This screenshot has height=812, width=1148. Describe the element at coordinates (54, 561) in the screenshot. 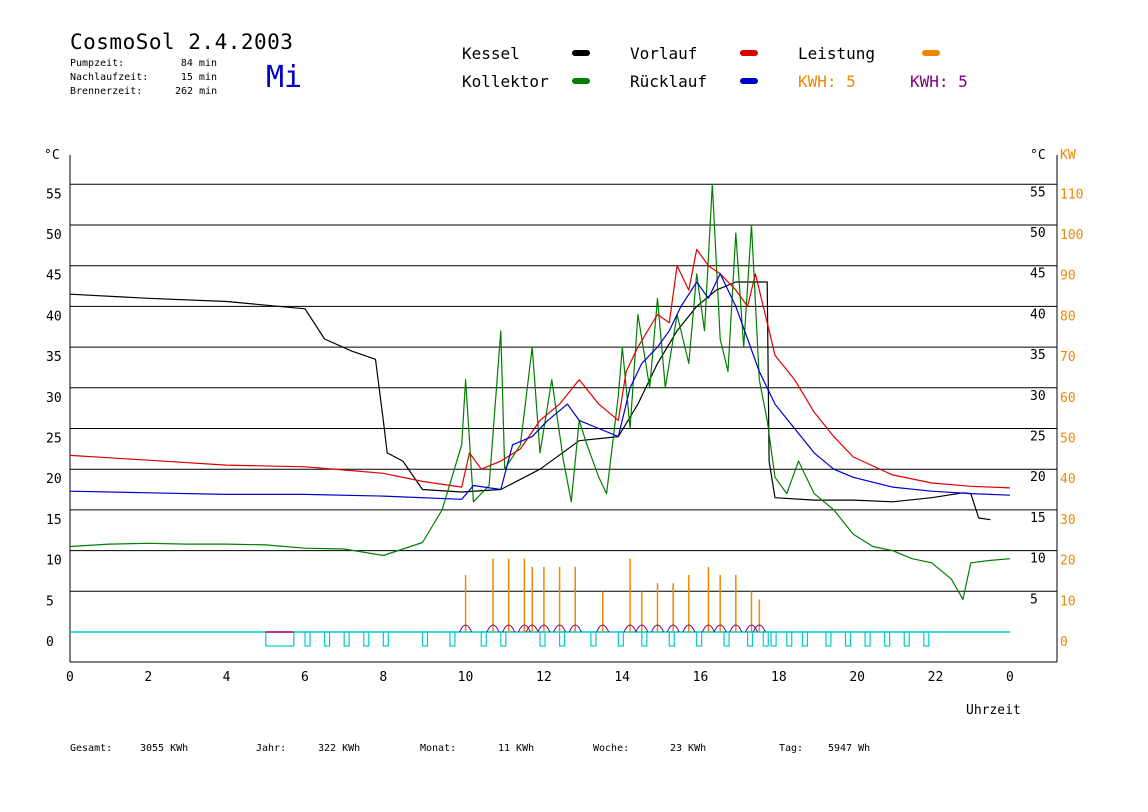

I see `y-tick-left-10: 10` at that location.